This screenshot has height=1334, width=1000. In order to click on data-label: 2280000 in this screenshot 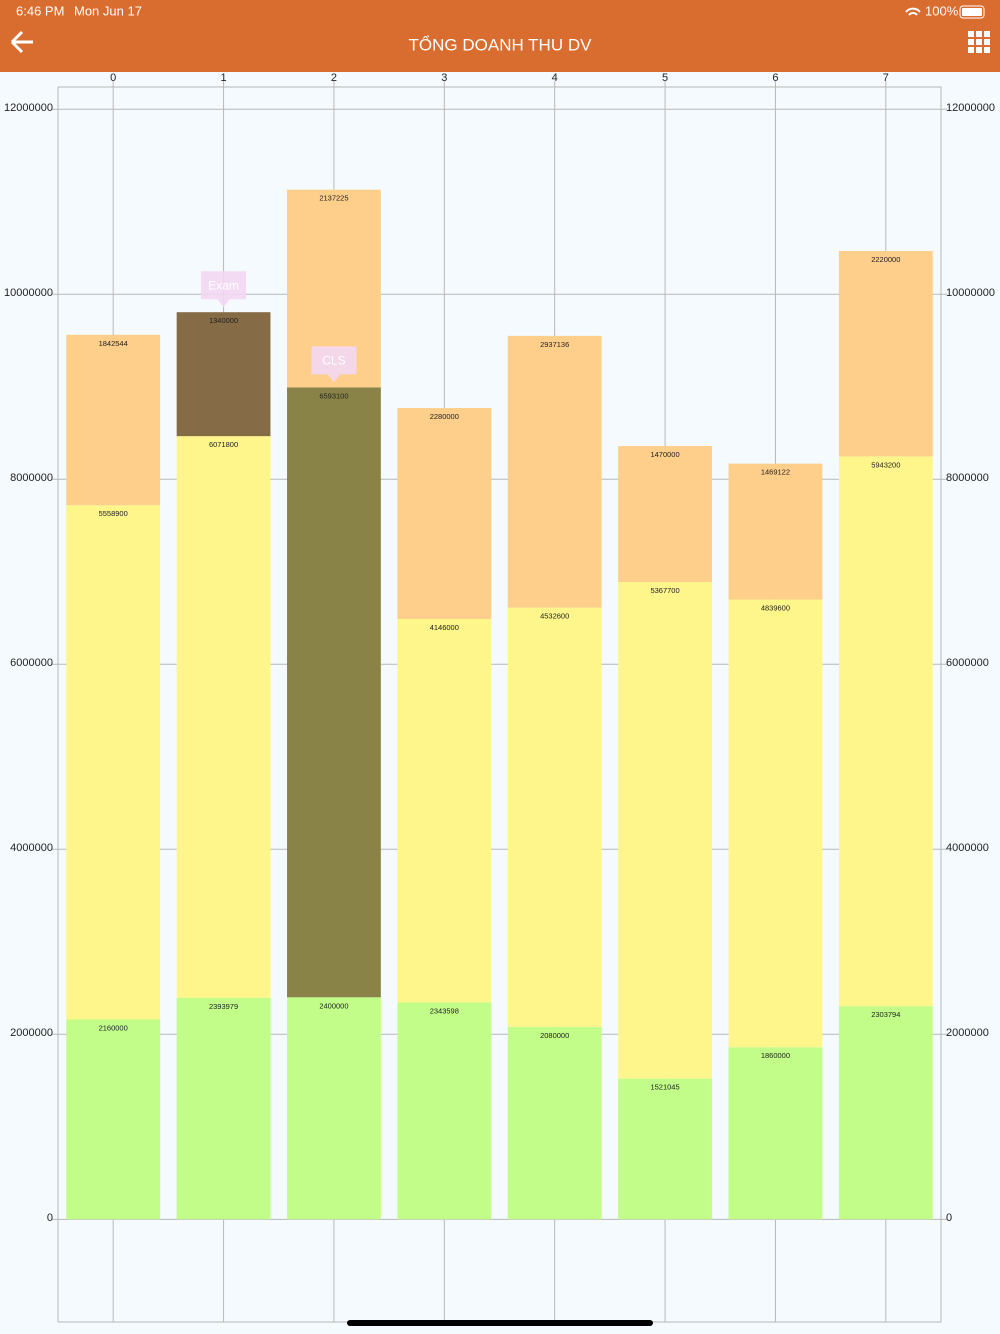, I will do `click(444, 416)`.